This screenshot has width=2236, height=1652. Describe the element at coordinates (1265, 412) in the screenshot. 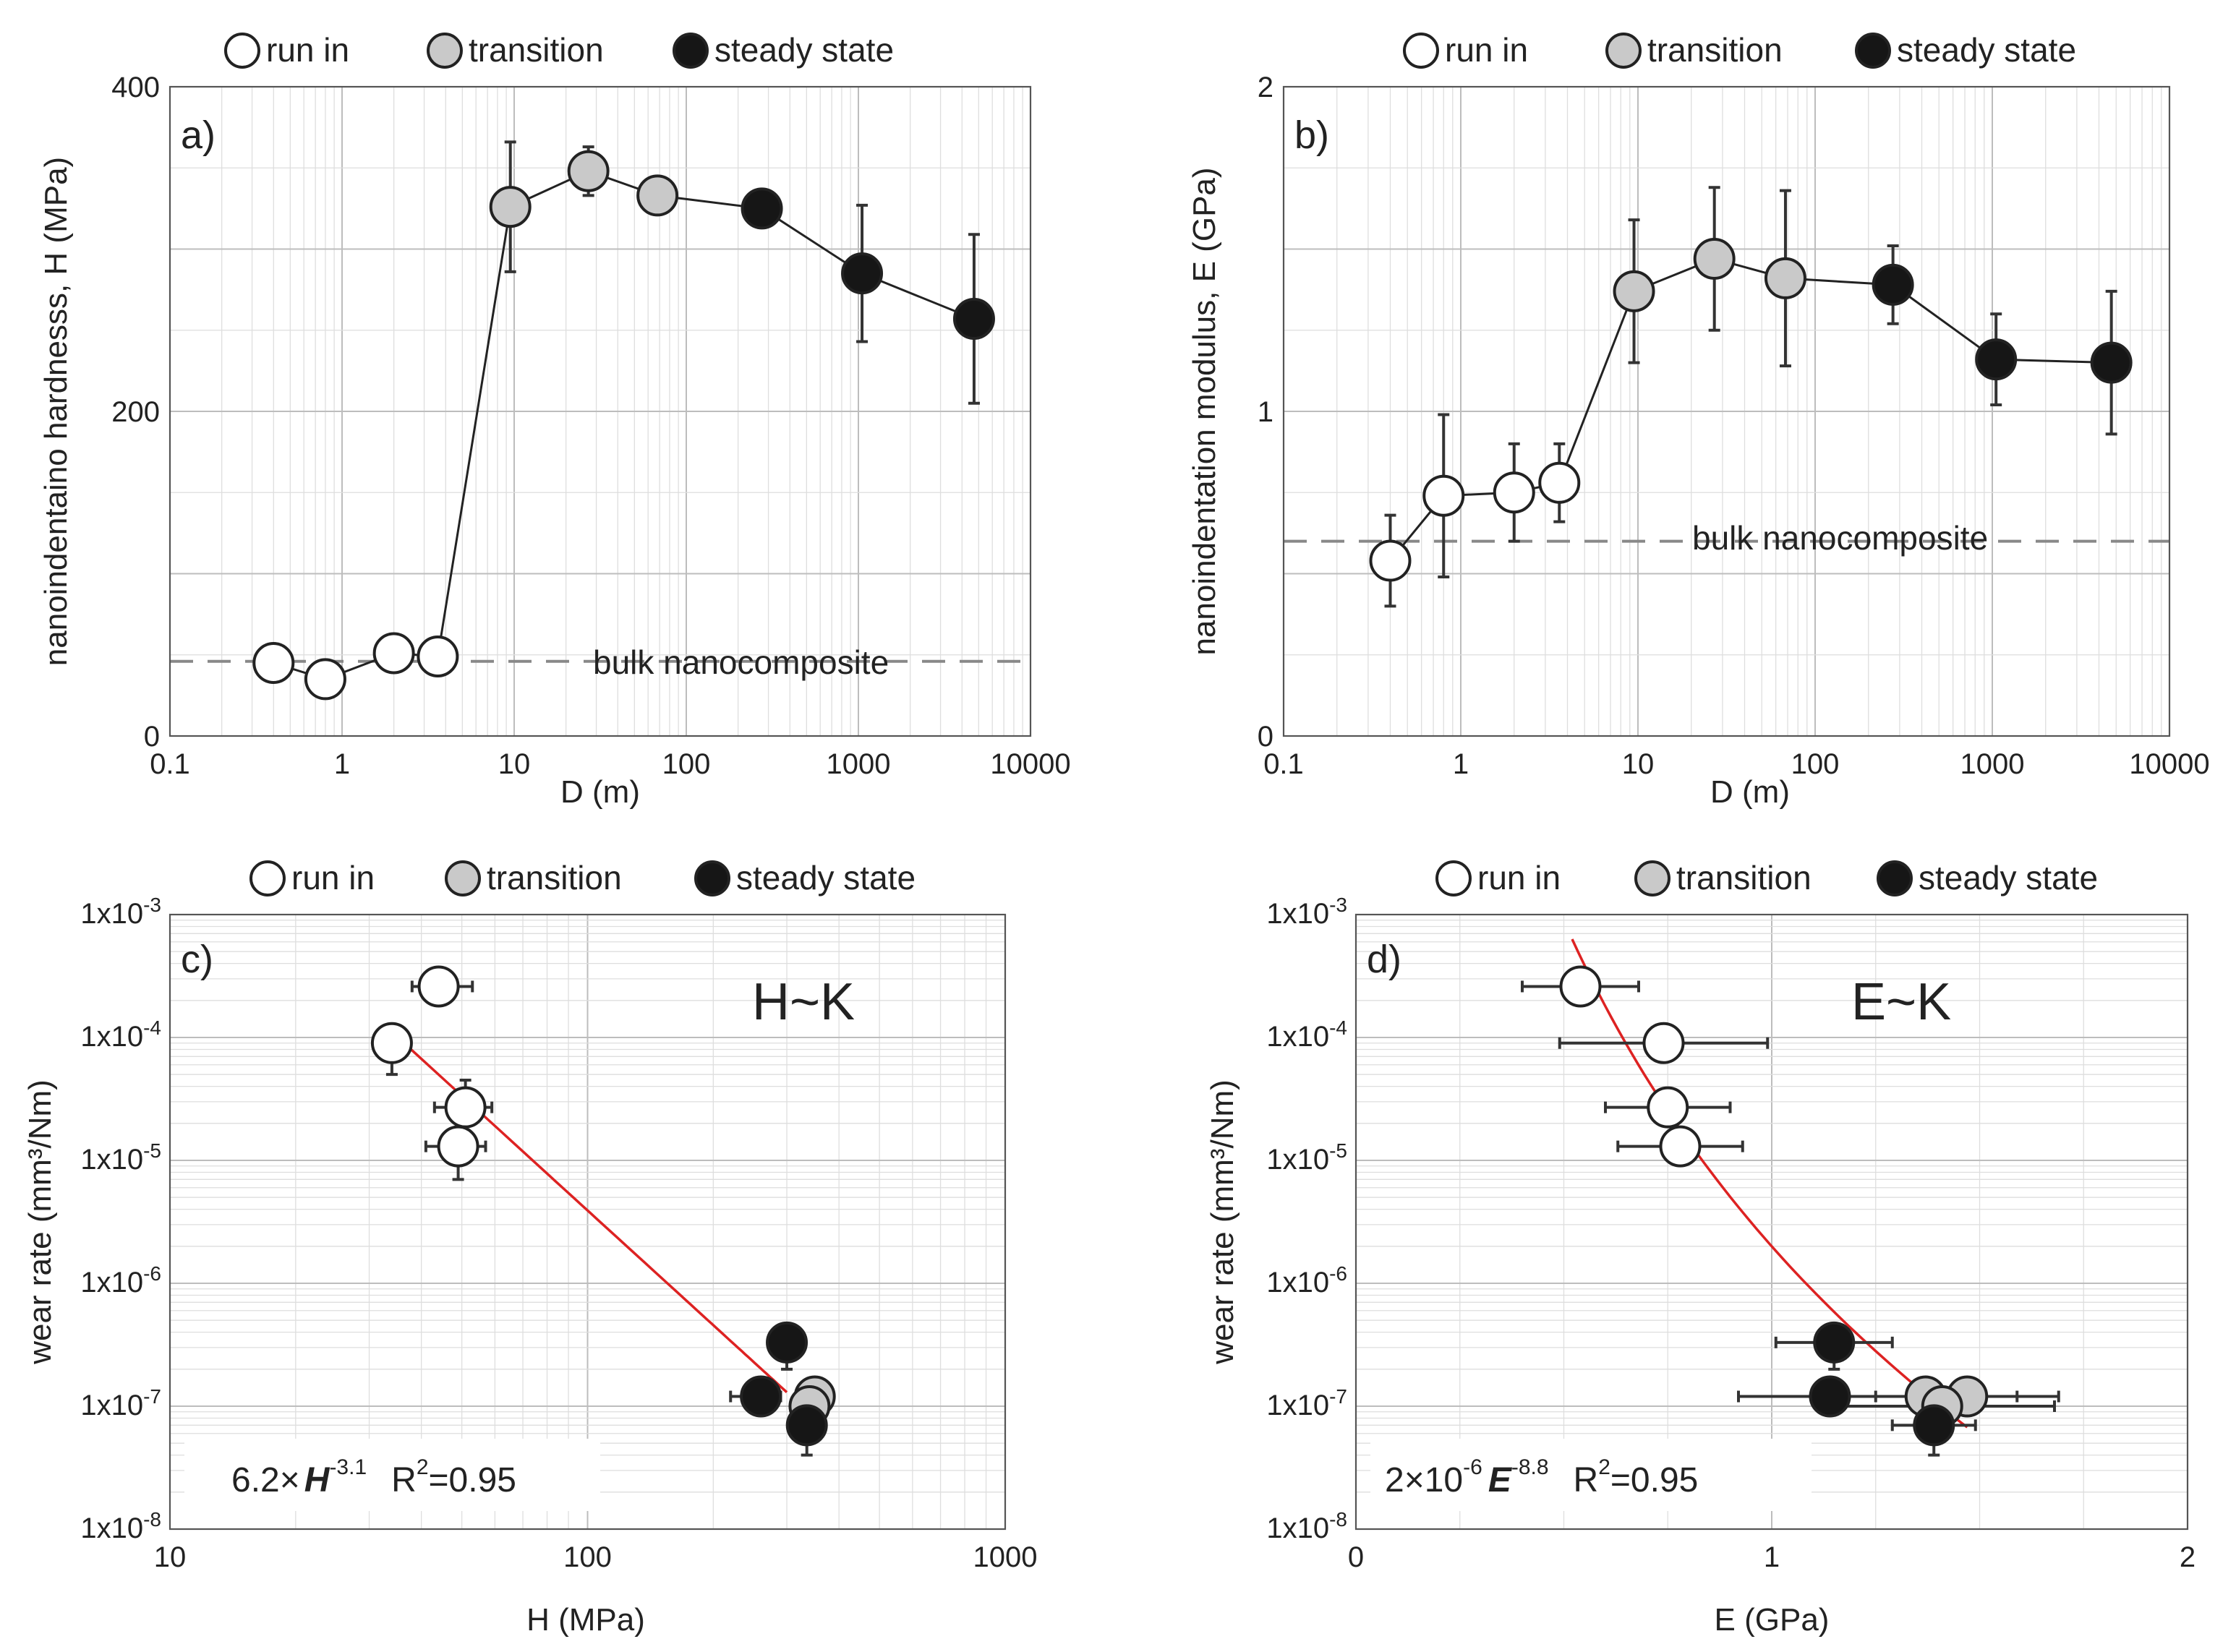

I see `y-tick-label: 1` at that location.